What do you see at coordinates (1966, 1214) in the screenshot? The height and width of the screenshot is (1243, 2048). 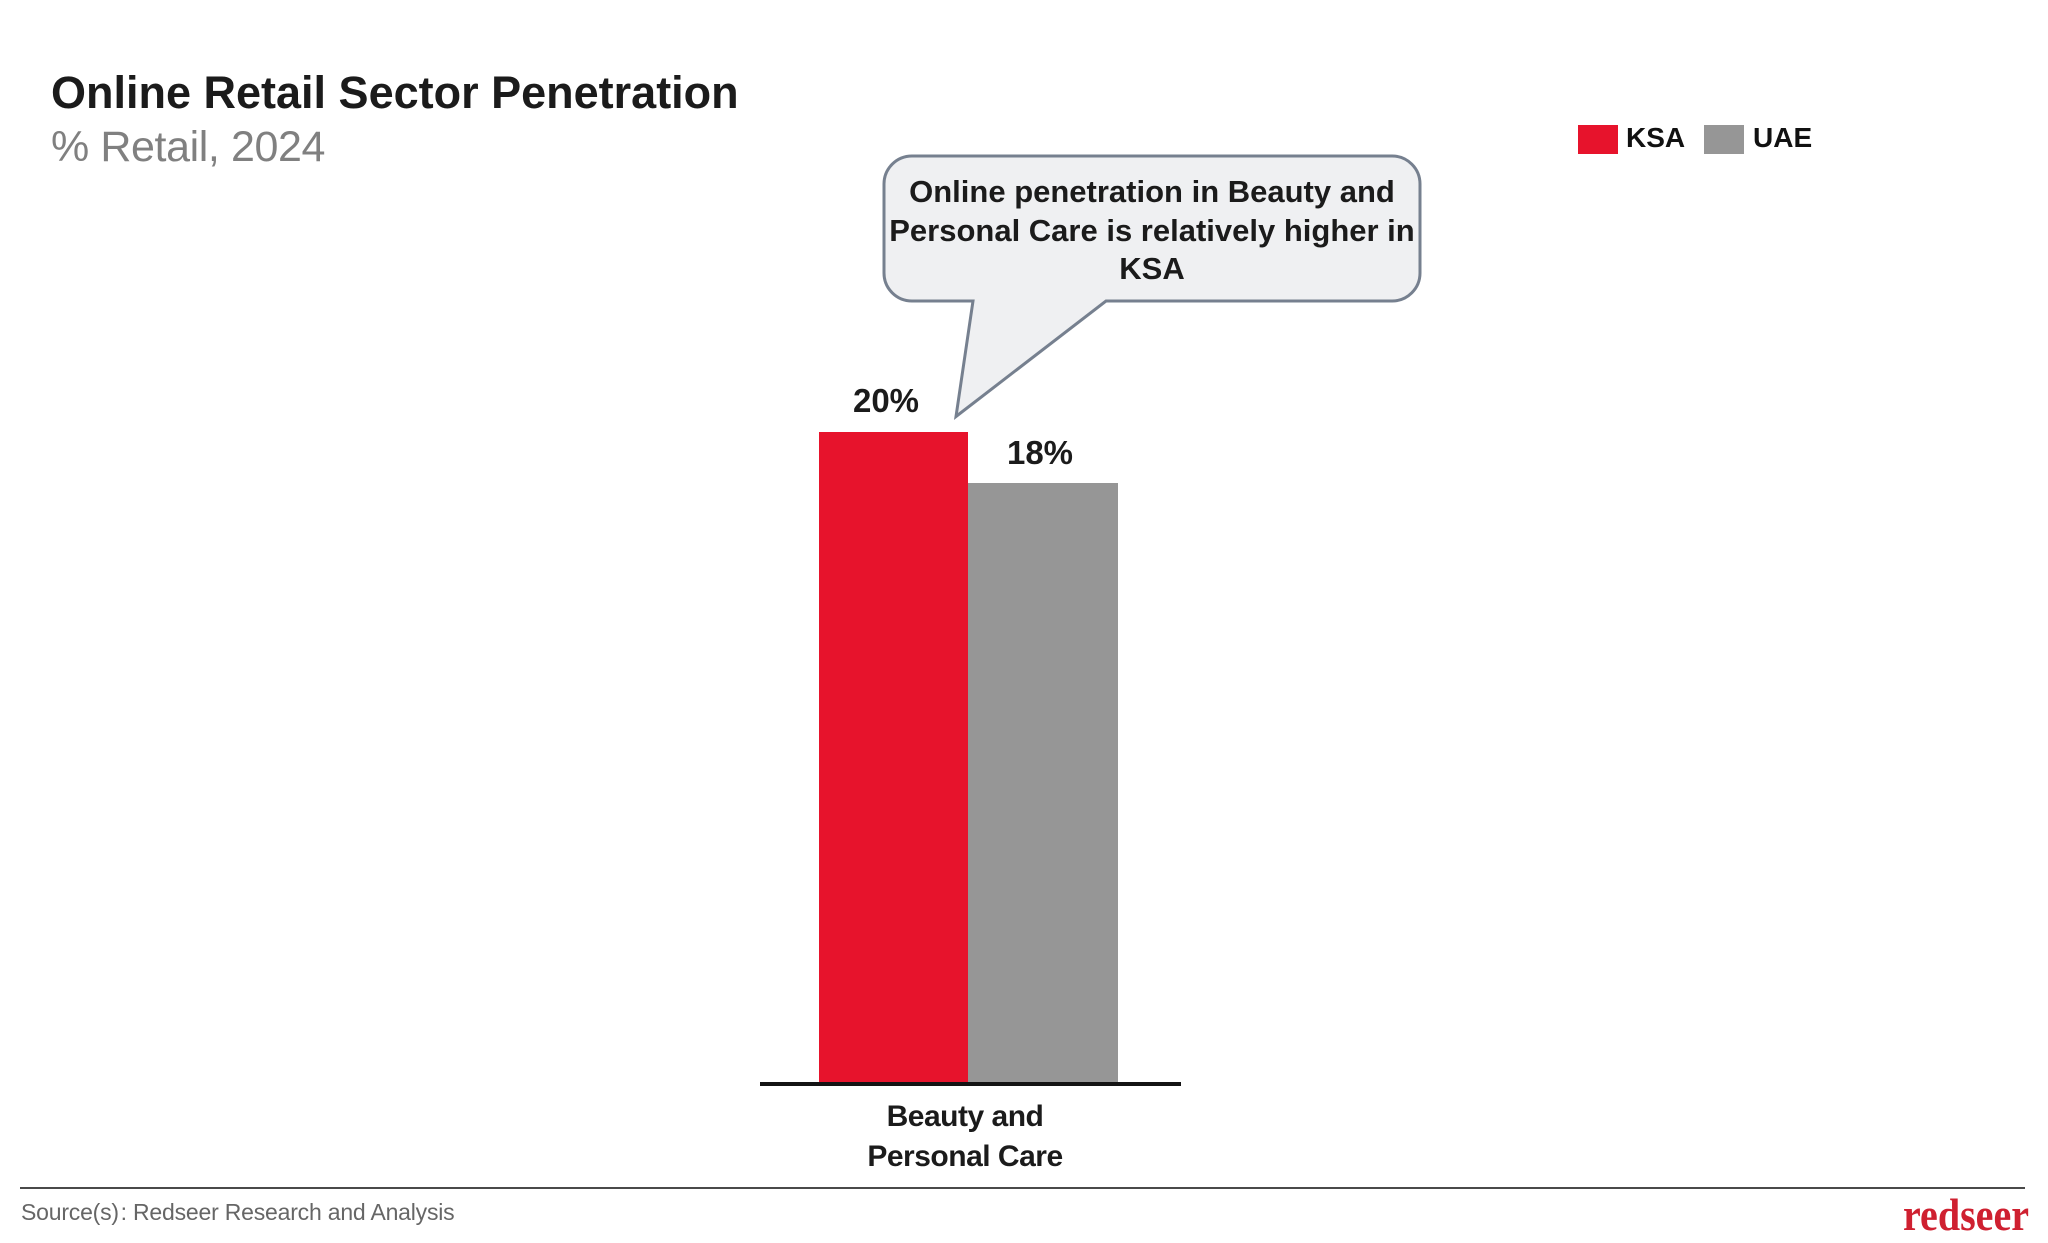 I see `svg-text: redseer` at bounding box center [1966, 1214].